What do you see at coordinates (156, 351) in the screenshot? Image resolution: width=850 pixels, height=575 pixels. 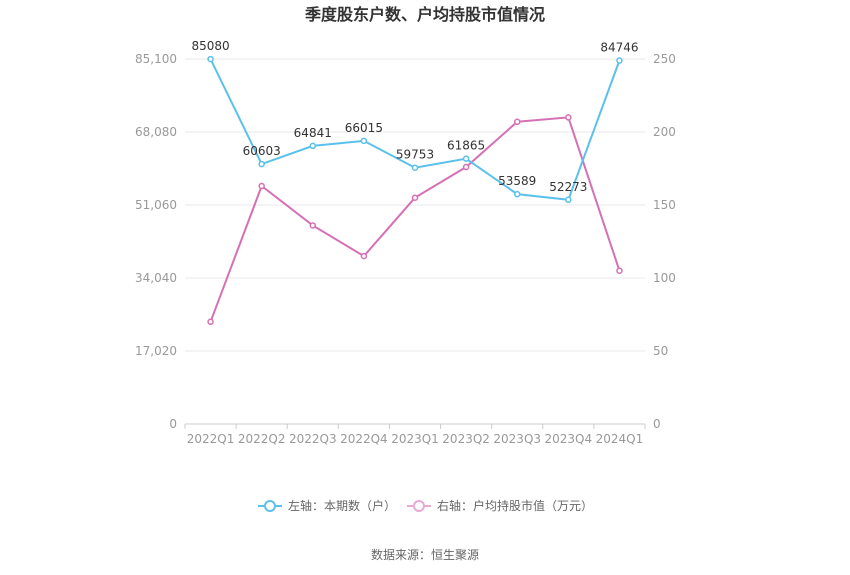 I see `left-tick-label: 17,020` at bounding box center [156, 351].